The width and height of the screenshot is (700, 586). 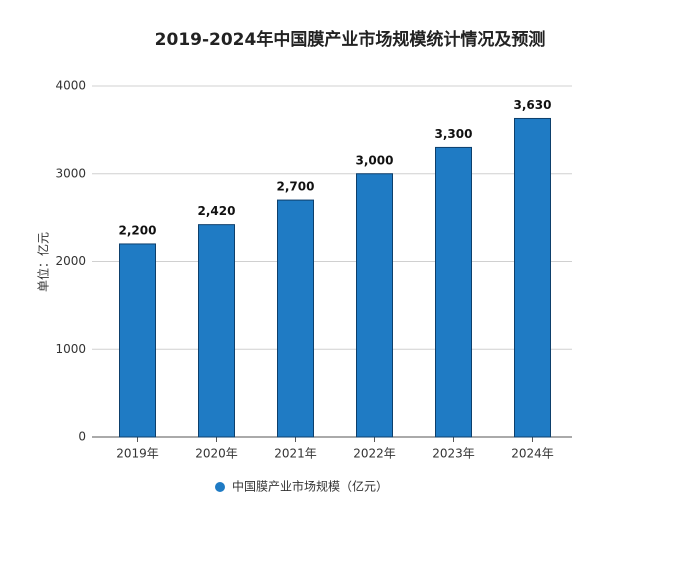 What do you see at coordinates (310, 486) in the screenshot?
I see `legend-label: 中国膜产业市场规模（亿元）` at bounding box center [310, 486].